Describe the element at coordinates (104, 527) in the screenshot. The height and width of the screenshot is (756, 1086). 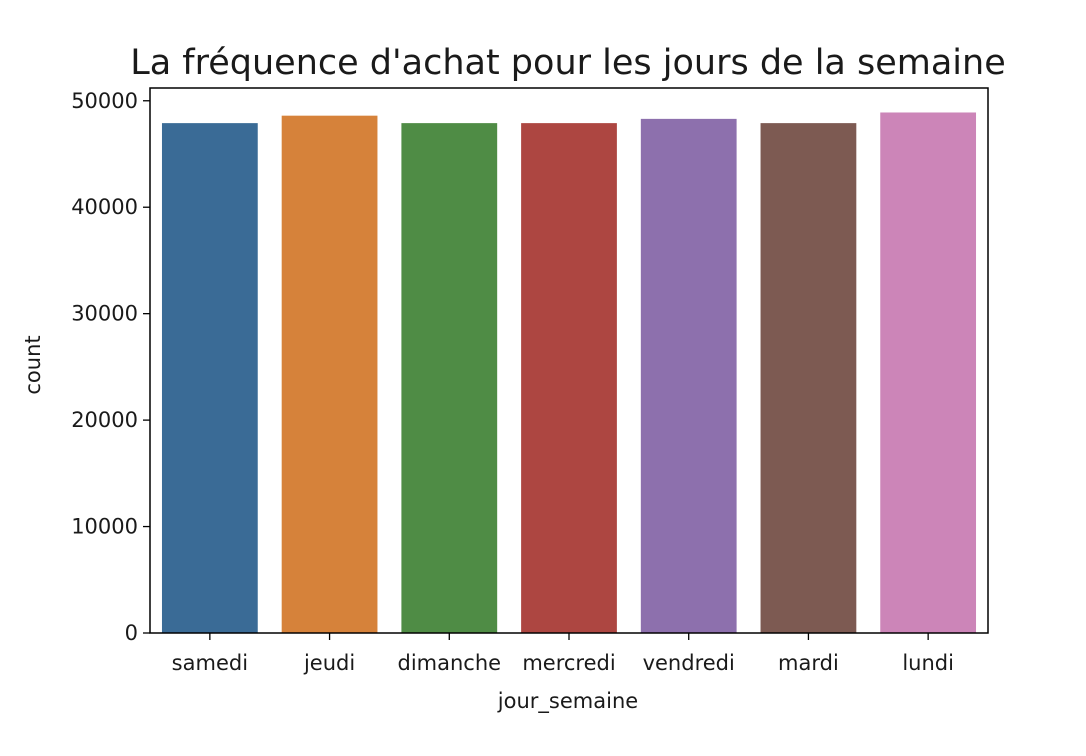
I see `y-tick-label: 10000` at that location.